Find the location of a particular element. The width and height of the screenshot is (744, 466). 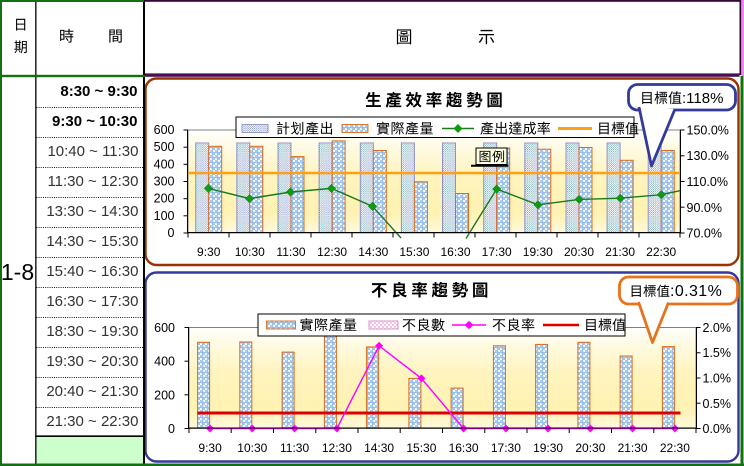

svg-text: 10:40 ~ 11:30 is located at coordinates (92, 151).